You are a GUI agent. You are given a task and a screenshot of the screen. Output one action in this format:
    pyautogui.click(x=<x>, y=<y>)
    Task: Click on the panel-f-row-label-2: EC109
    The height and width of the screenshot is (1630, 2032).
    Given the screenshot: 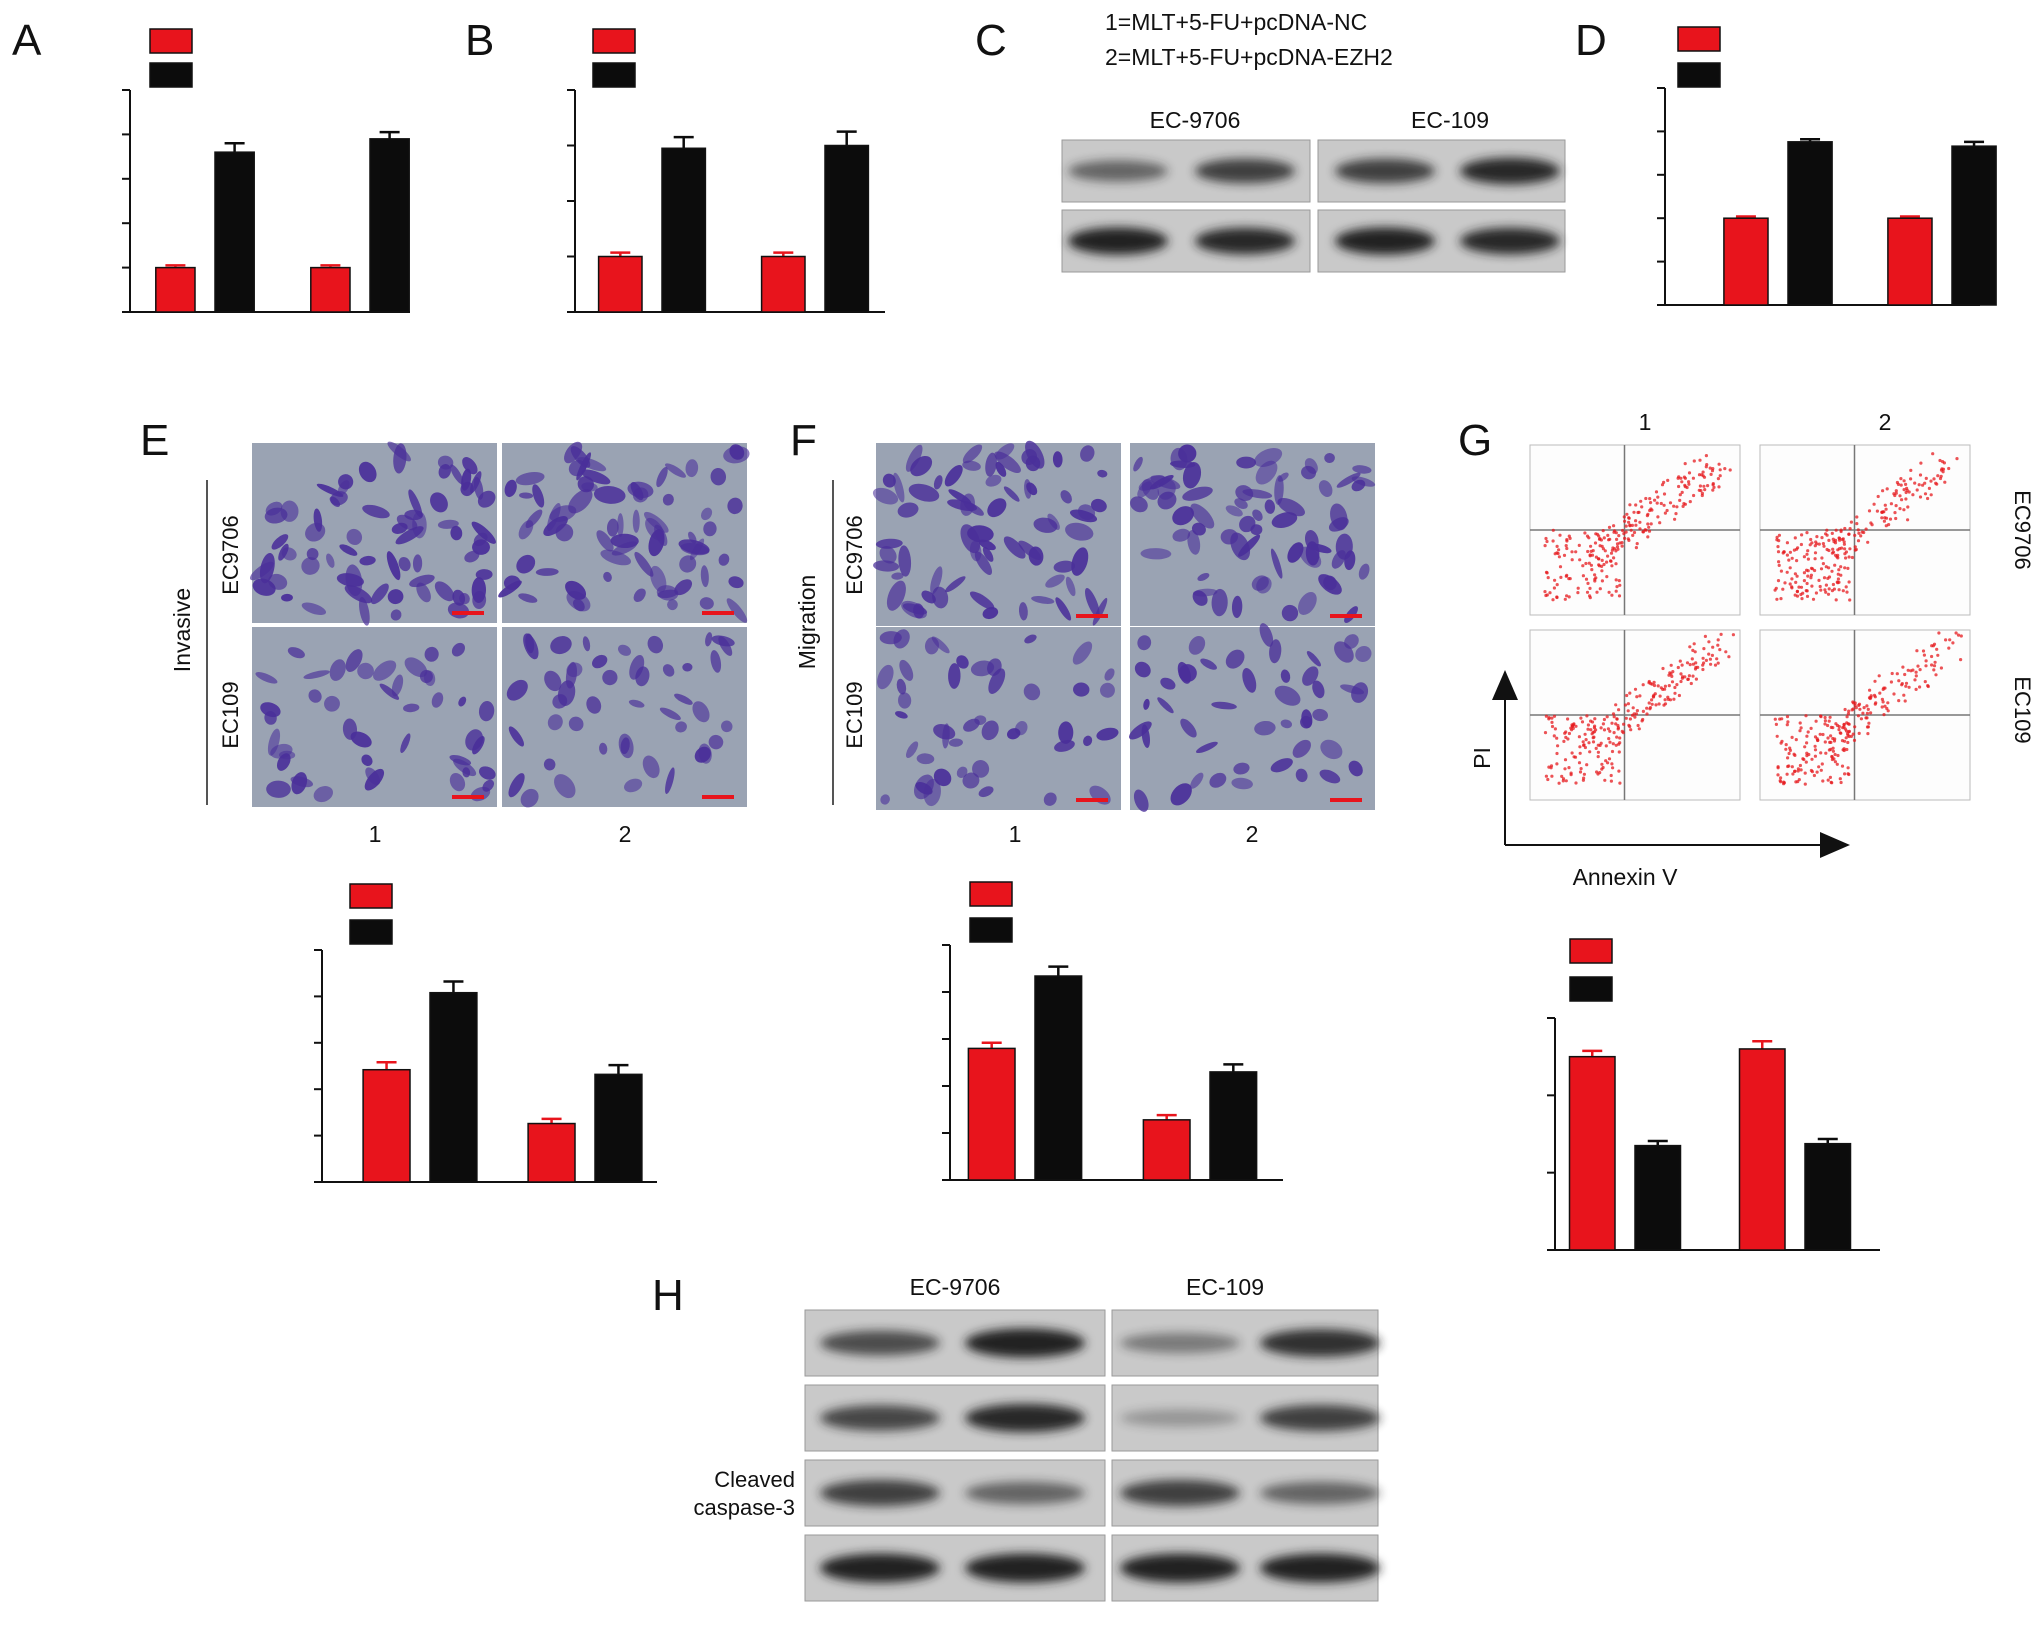 What is the action you would take?
    pyautogui.click(x=854, y=714)
    